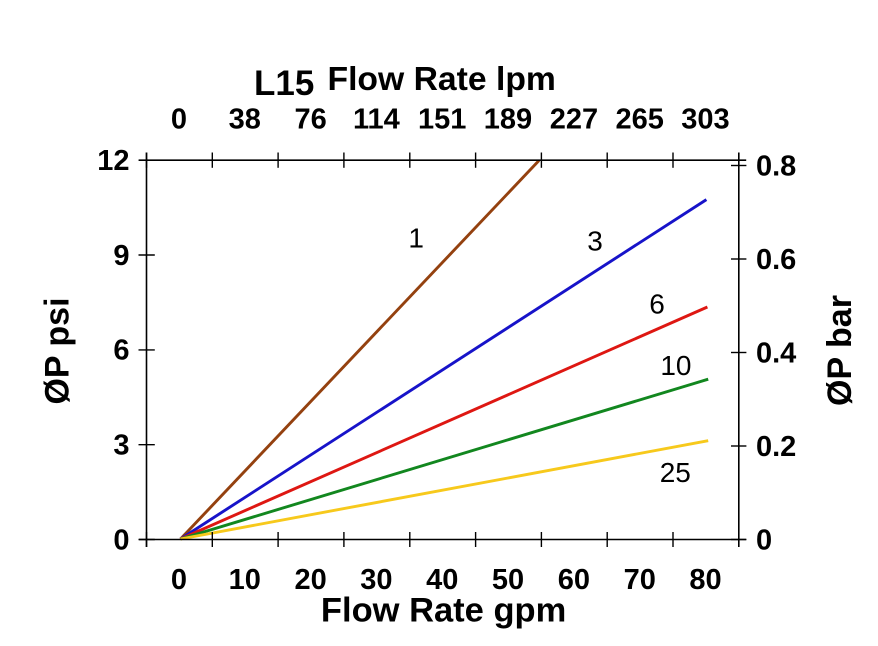  What do you see at coordinates (113, 161) in the screenshot?
I see `svg-text: 12` at bounding box center [113, 161].